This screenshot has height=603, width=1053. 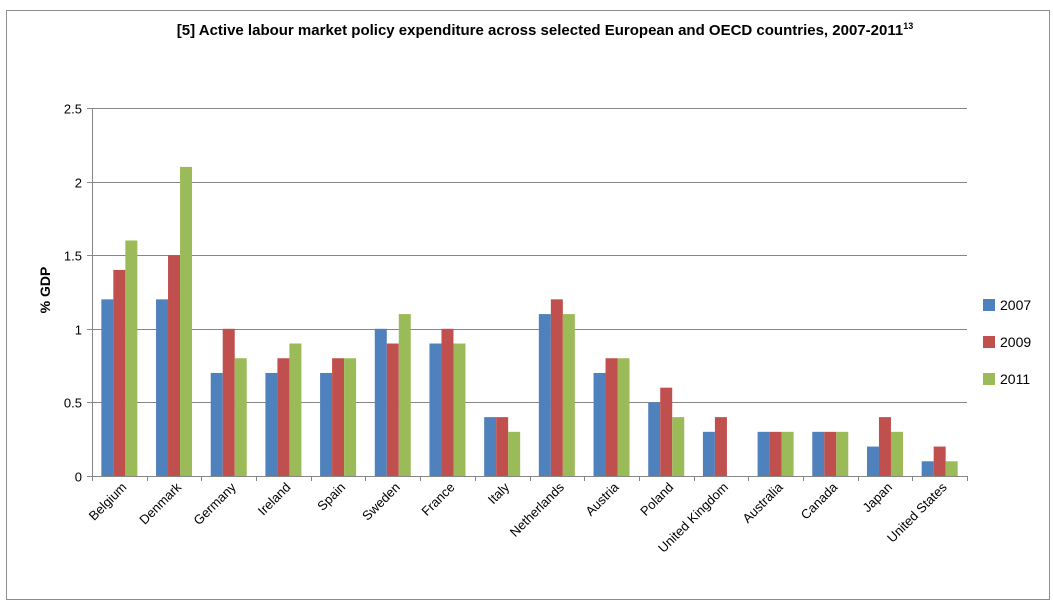 What do you see at coordinates (404, 395) in the screenshot?
I see `bar-2011-sweden` at bounding box center [404, 395].